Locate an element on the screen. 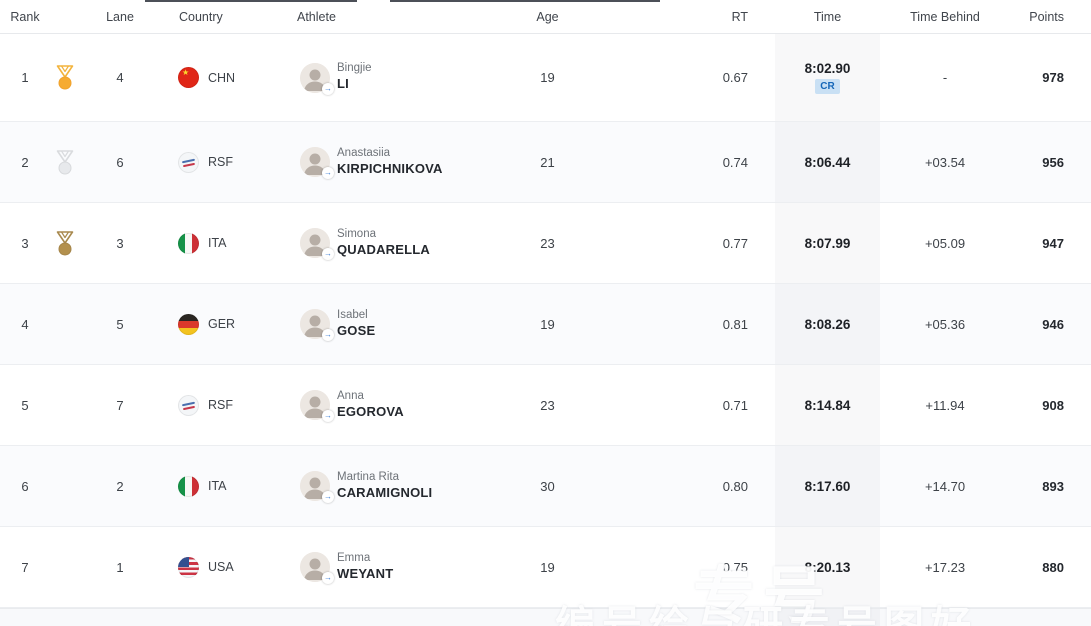  points-cell: 947 is located at coordinates (1053, 243).